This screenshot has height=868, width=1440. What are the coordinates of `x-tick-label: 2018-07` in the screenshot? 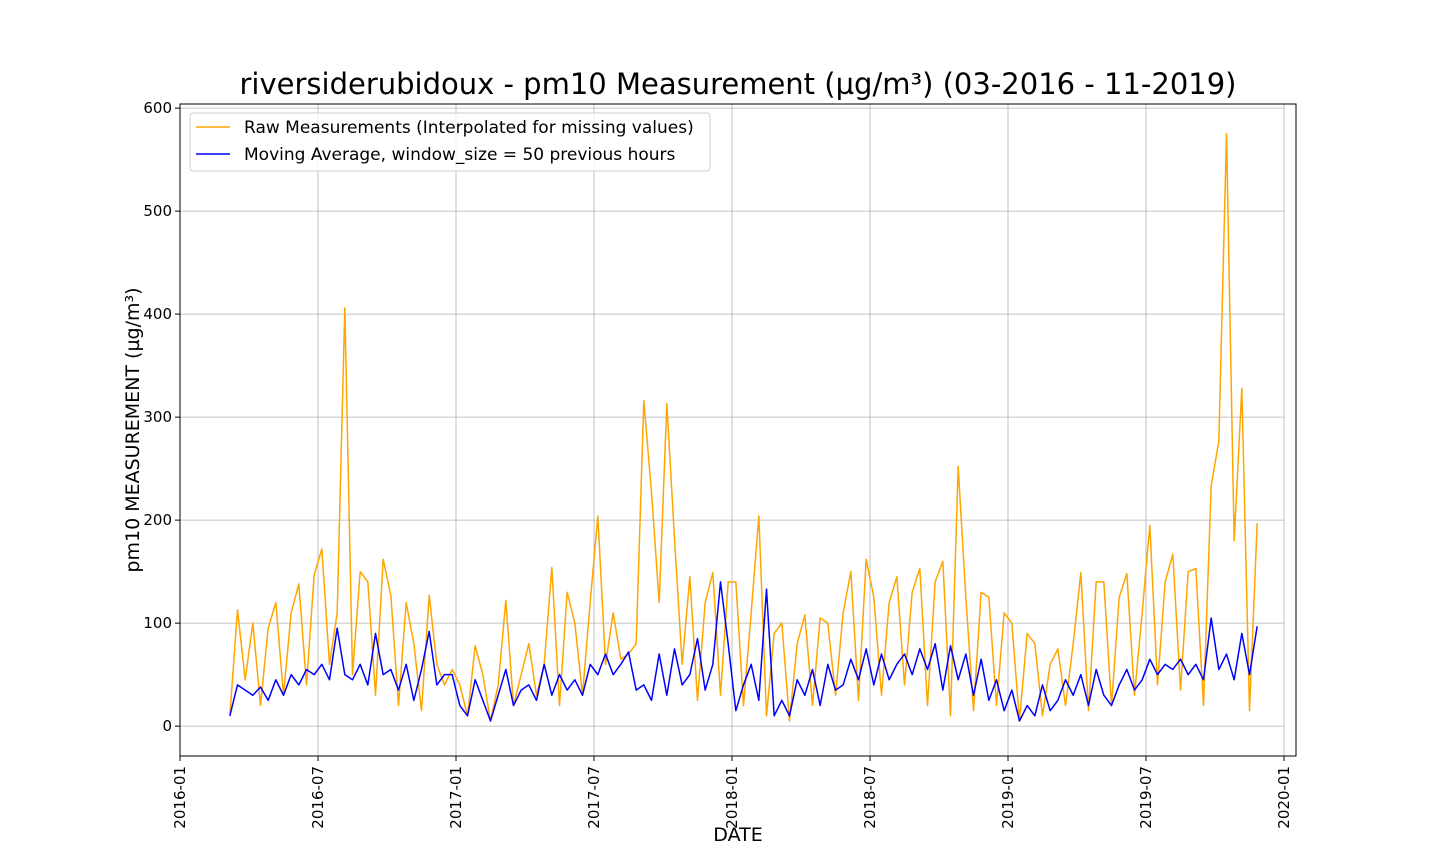 It's located at (870, 797).